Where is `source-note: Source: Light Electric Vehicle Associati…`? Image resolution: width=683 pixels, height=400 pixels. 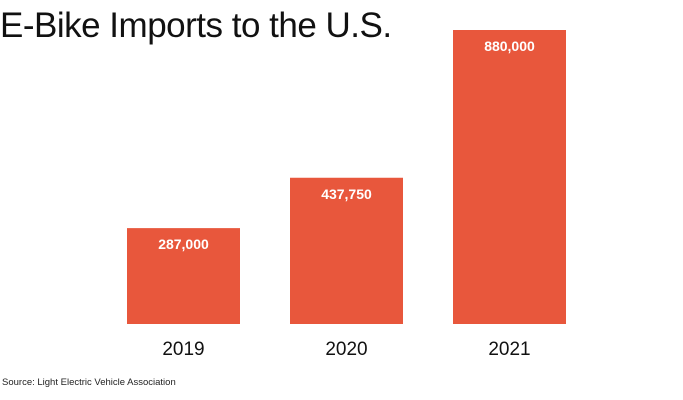
source-note: Source: Light Electric Vehicle Associati… is located at coordinates (89, 382).